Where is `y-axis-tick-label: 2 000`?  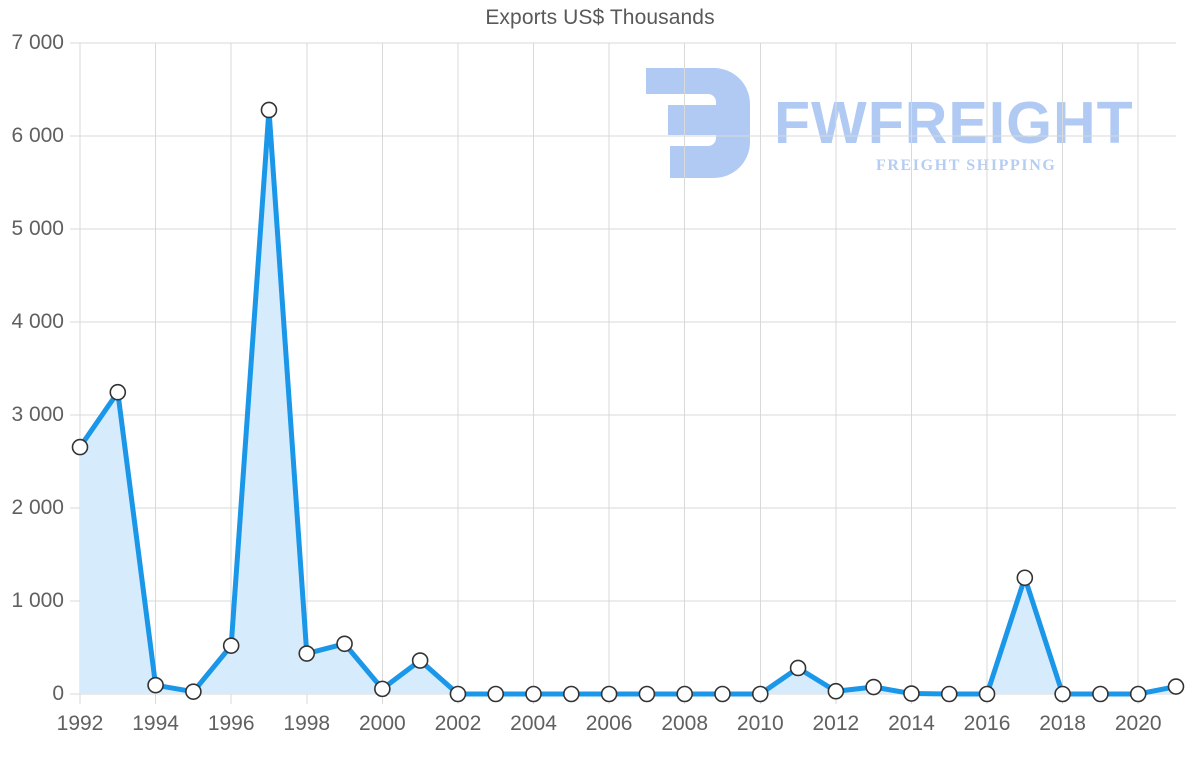
y-axis-tick-label: 2 000 is located at coordinates (37, 507).